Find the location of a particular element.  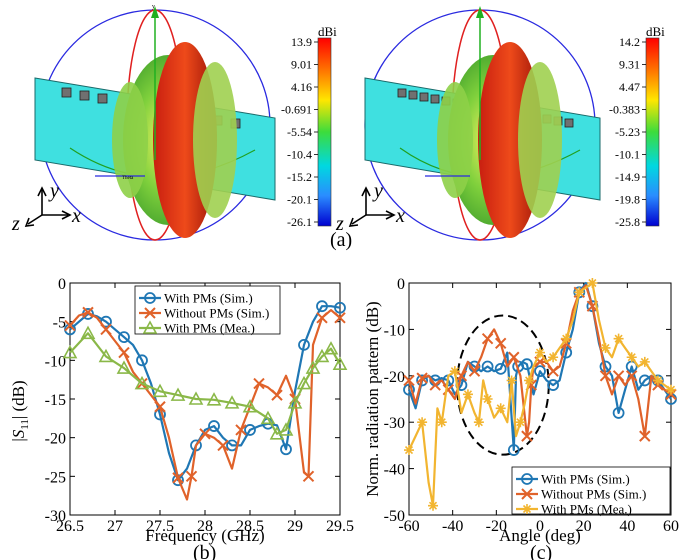

y-tick-label: -25 is located at coordinates (55, 477).